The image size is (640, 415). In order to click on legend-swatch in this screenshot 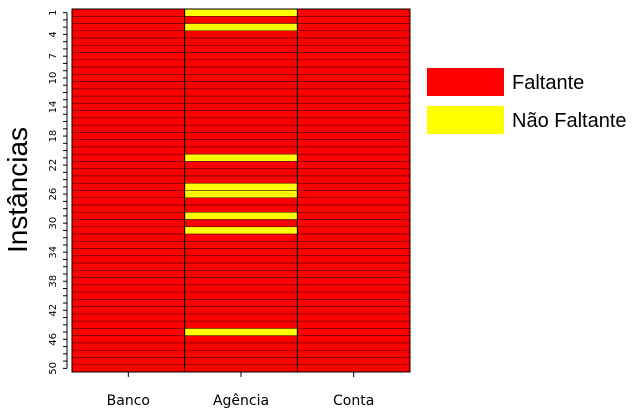, I will do `click(465, 120)`.